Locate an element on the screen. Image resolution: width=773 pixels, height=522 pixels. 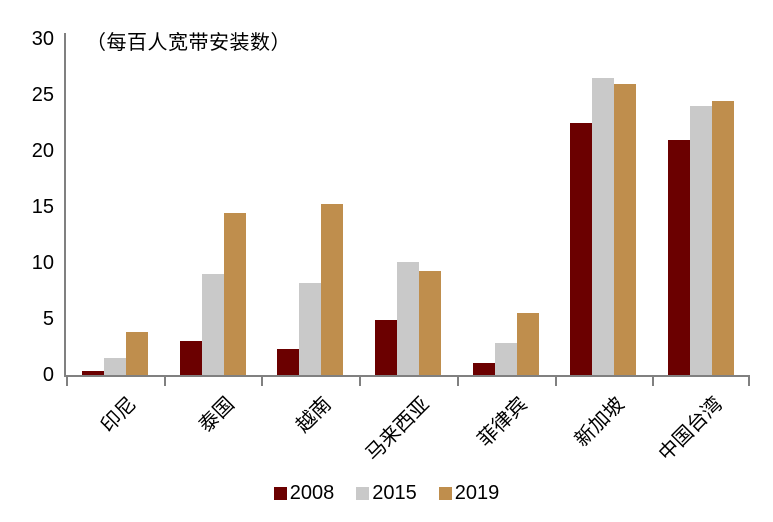
bar-2015-印尼 is located at coordinates (114, 366).